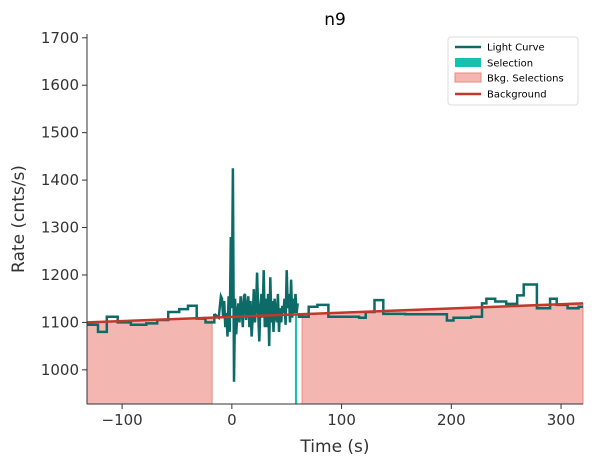 The image size is (592, 465). Describe the element at coordinates (451, 420) in the screenshot. I see `x-tick-label: 200` at that location.